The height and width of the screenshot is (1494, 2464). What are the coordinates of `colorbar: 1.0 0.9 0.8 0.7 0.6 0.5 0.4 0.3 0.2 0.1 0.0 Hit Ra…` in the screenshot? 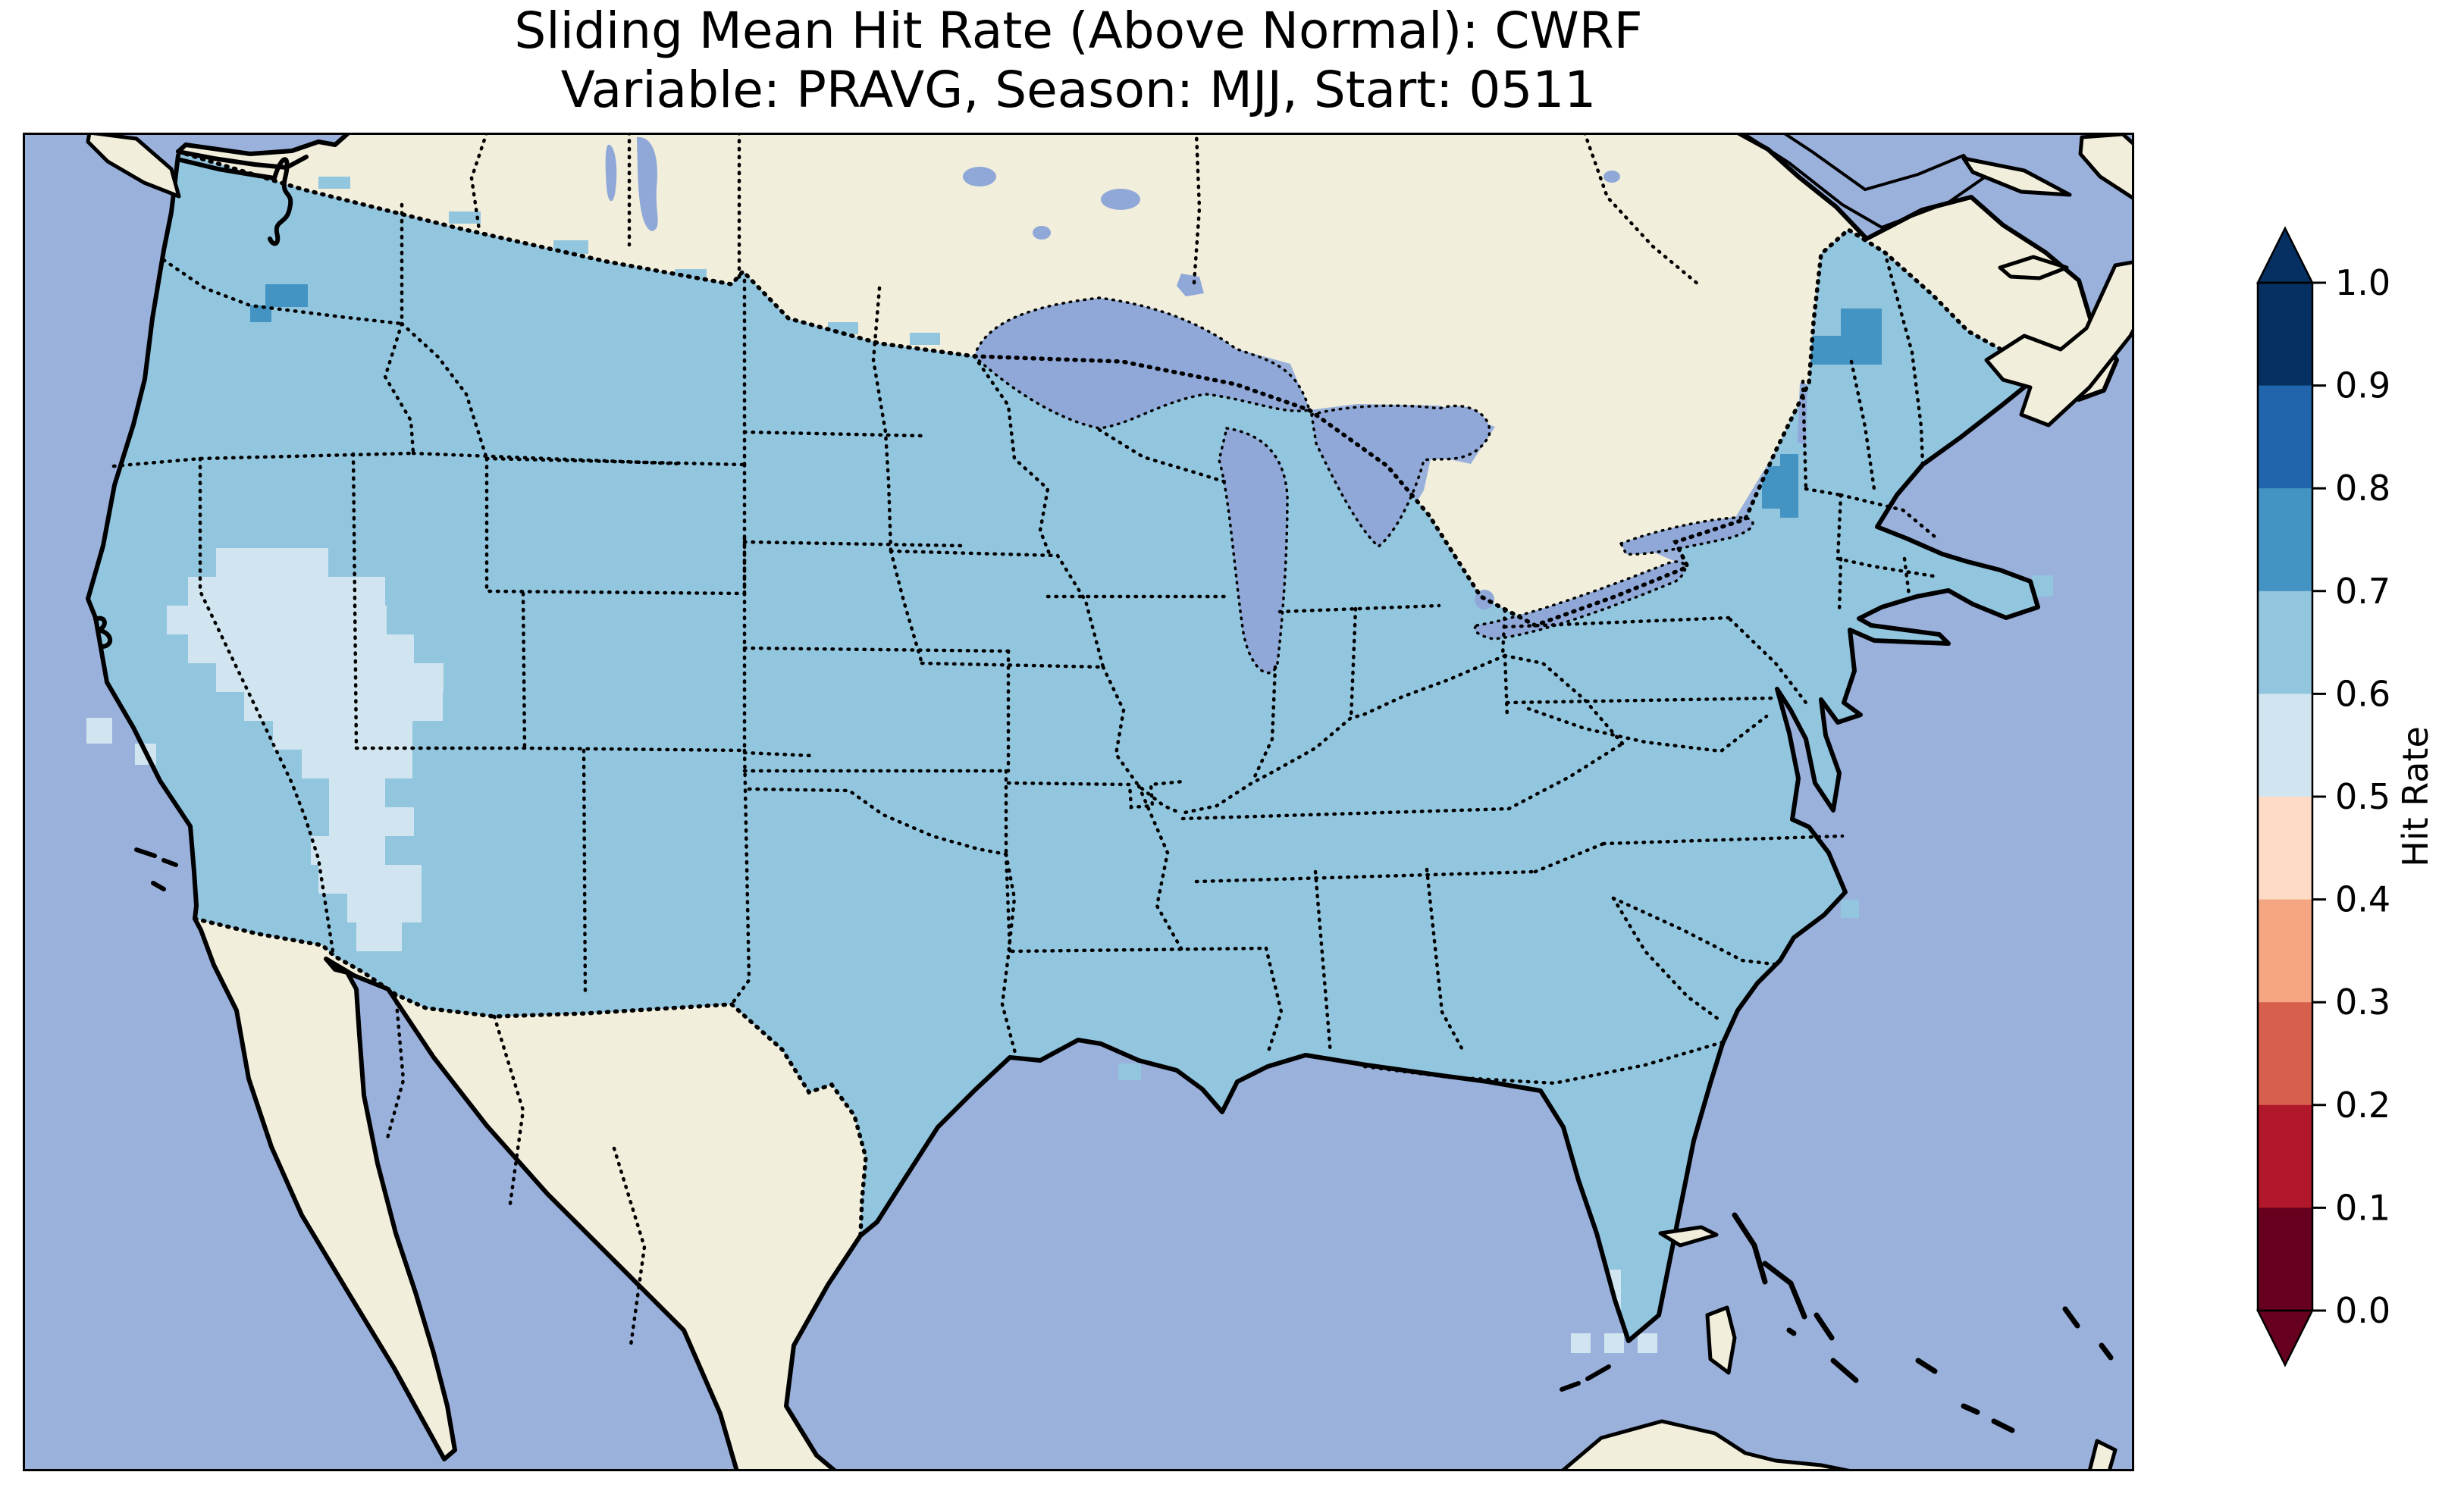 It's located at (2350, 803).